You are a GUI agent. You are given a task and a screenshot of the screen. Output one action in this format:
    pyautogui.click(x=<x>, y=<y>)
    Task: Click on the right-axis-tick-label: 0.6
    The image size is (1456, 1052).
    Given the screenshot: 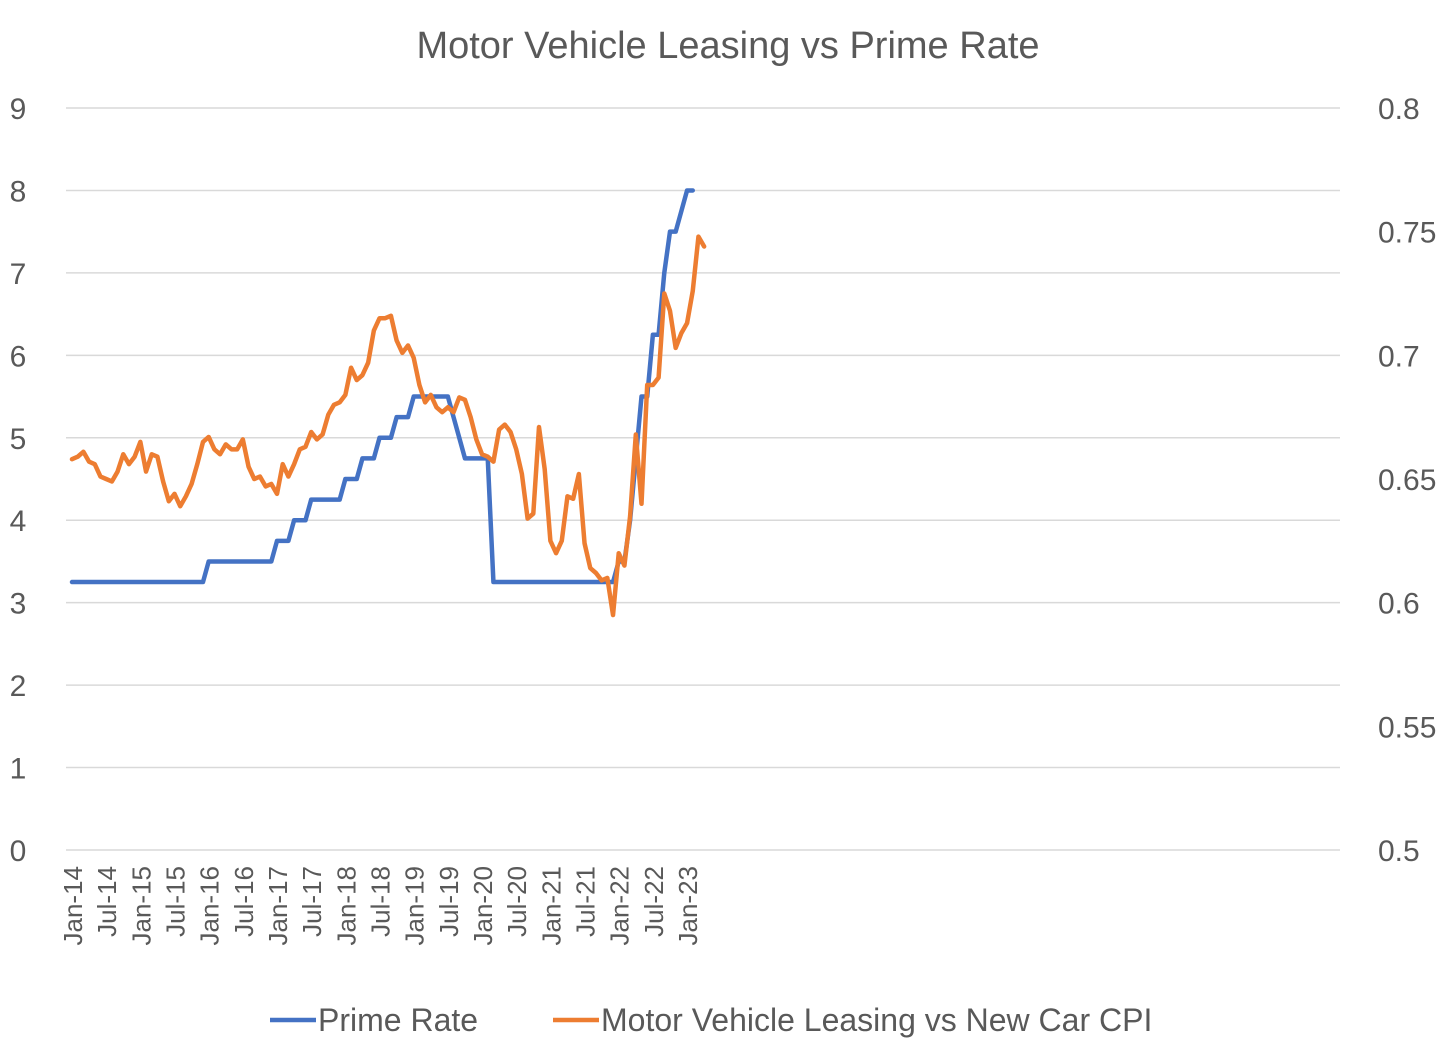 What is the action you would take?
    pyautogui.click(x=1399, y=604)
    